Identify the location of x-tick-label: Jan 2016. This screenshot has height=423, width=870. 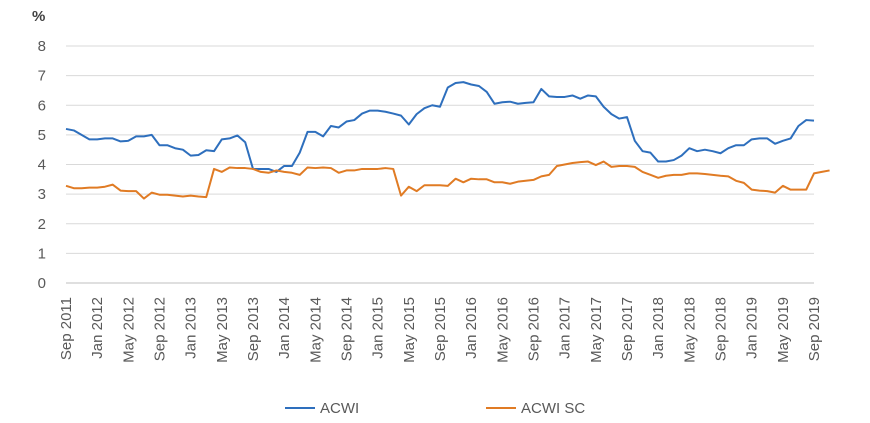
(471, 328).